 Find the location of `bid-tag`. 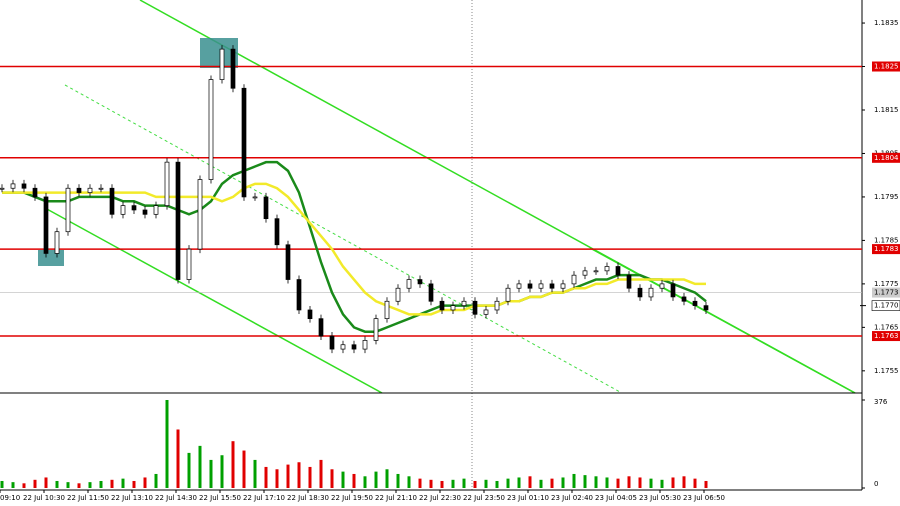

bid-tag is located at coordinates (886, 292).